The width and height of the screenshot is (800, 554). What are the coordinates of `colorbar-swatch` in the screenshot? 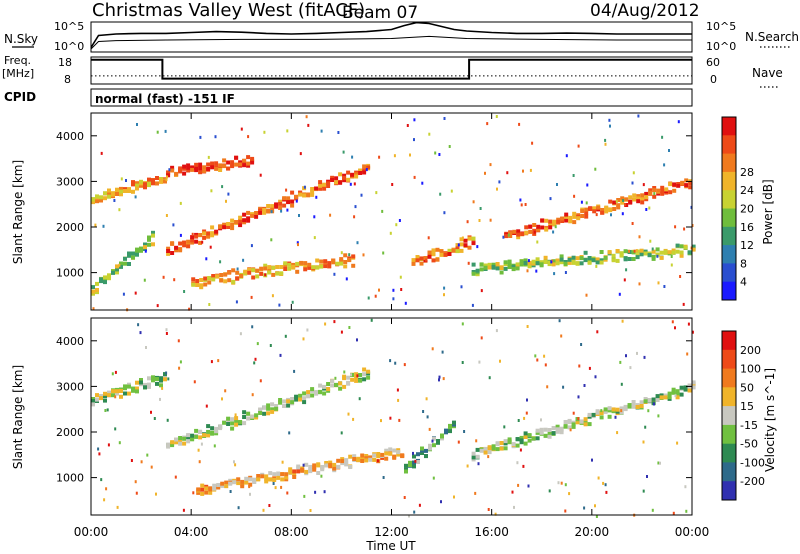 It's located at (729, 199).